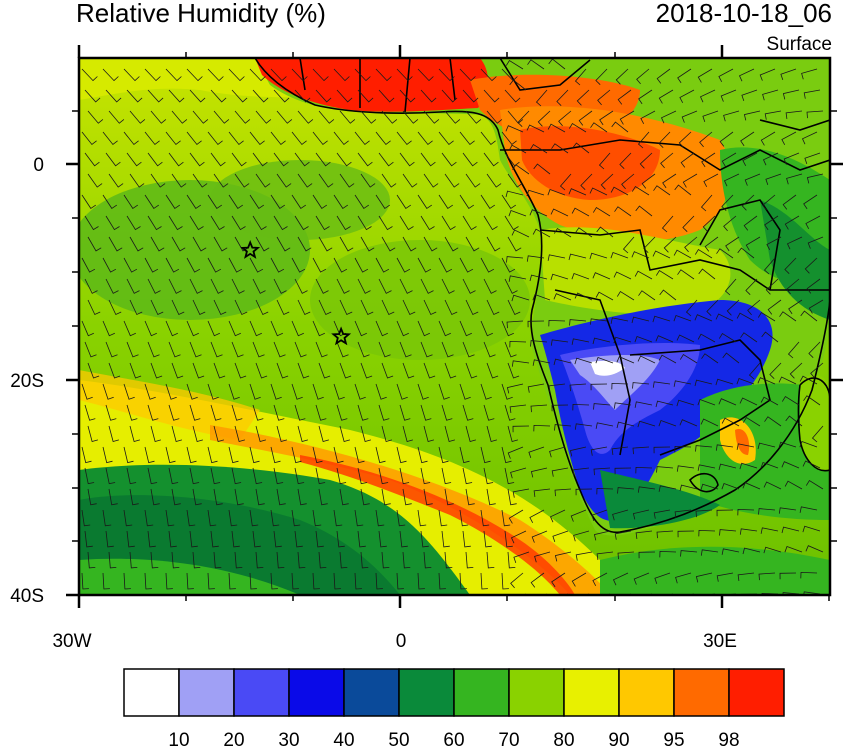  Describe the element at coordinates (371, 692) in the screenshot. I see `colorbar-swatch` at that location.